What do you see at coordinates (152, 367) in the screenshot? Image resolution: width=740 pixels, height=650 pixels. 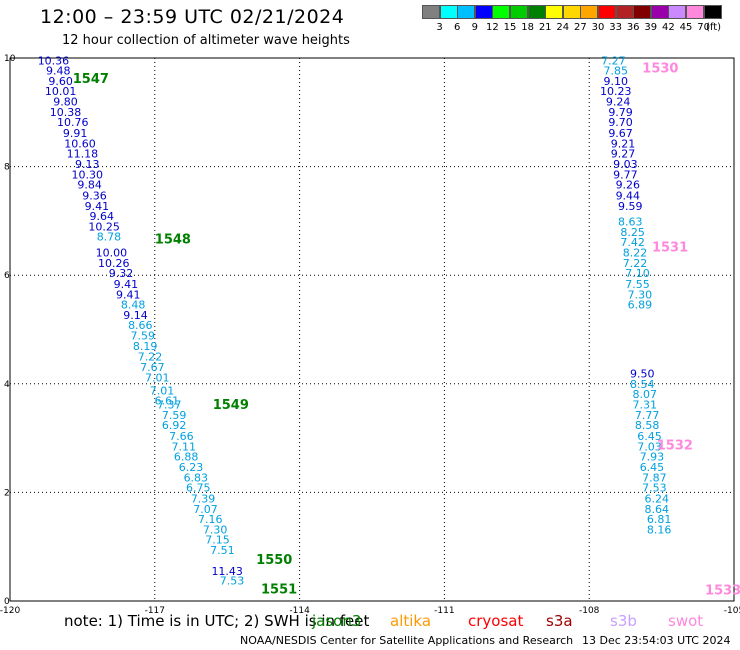 I see `wave-height-label: 7.67` at bounding box center [152, 367].